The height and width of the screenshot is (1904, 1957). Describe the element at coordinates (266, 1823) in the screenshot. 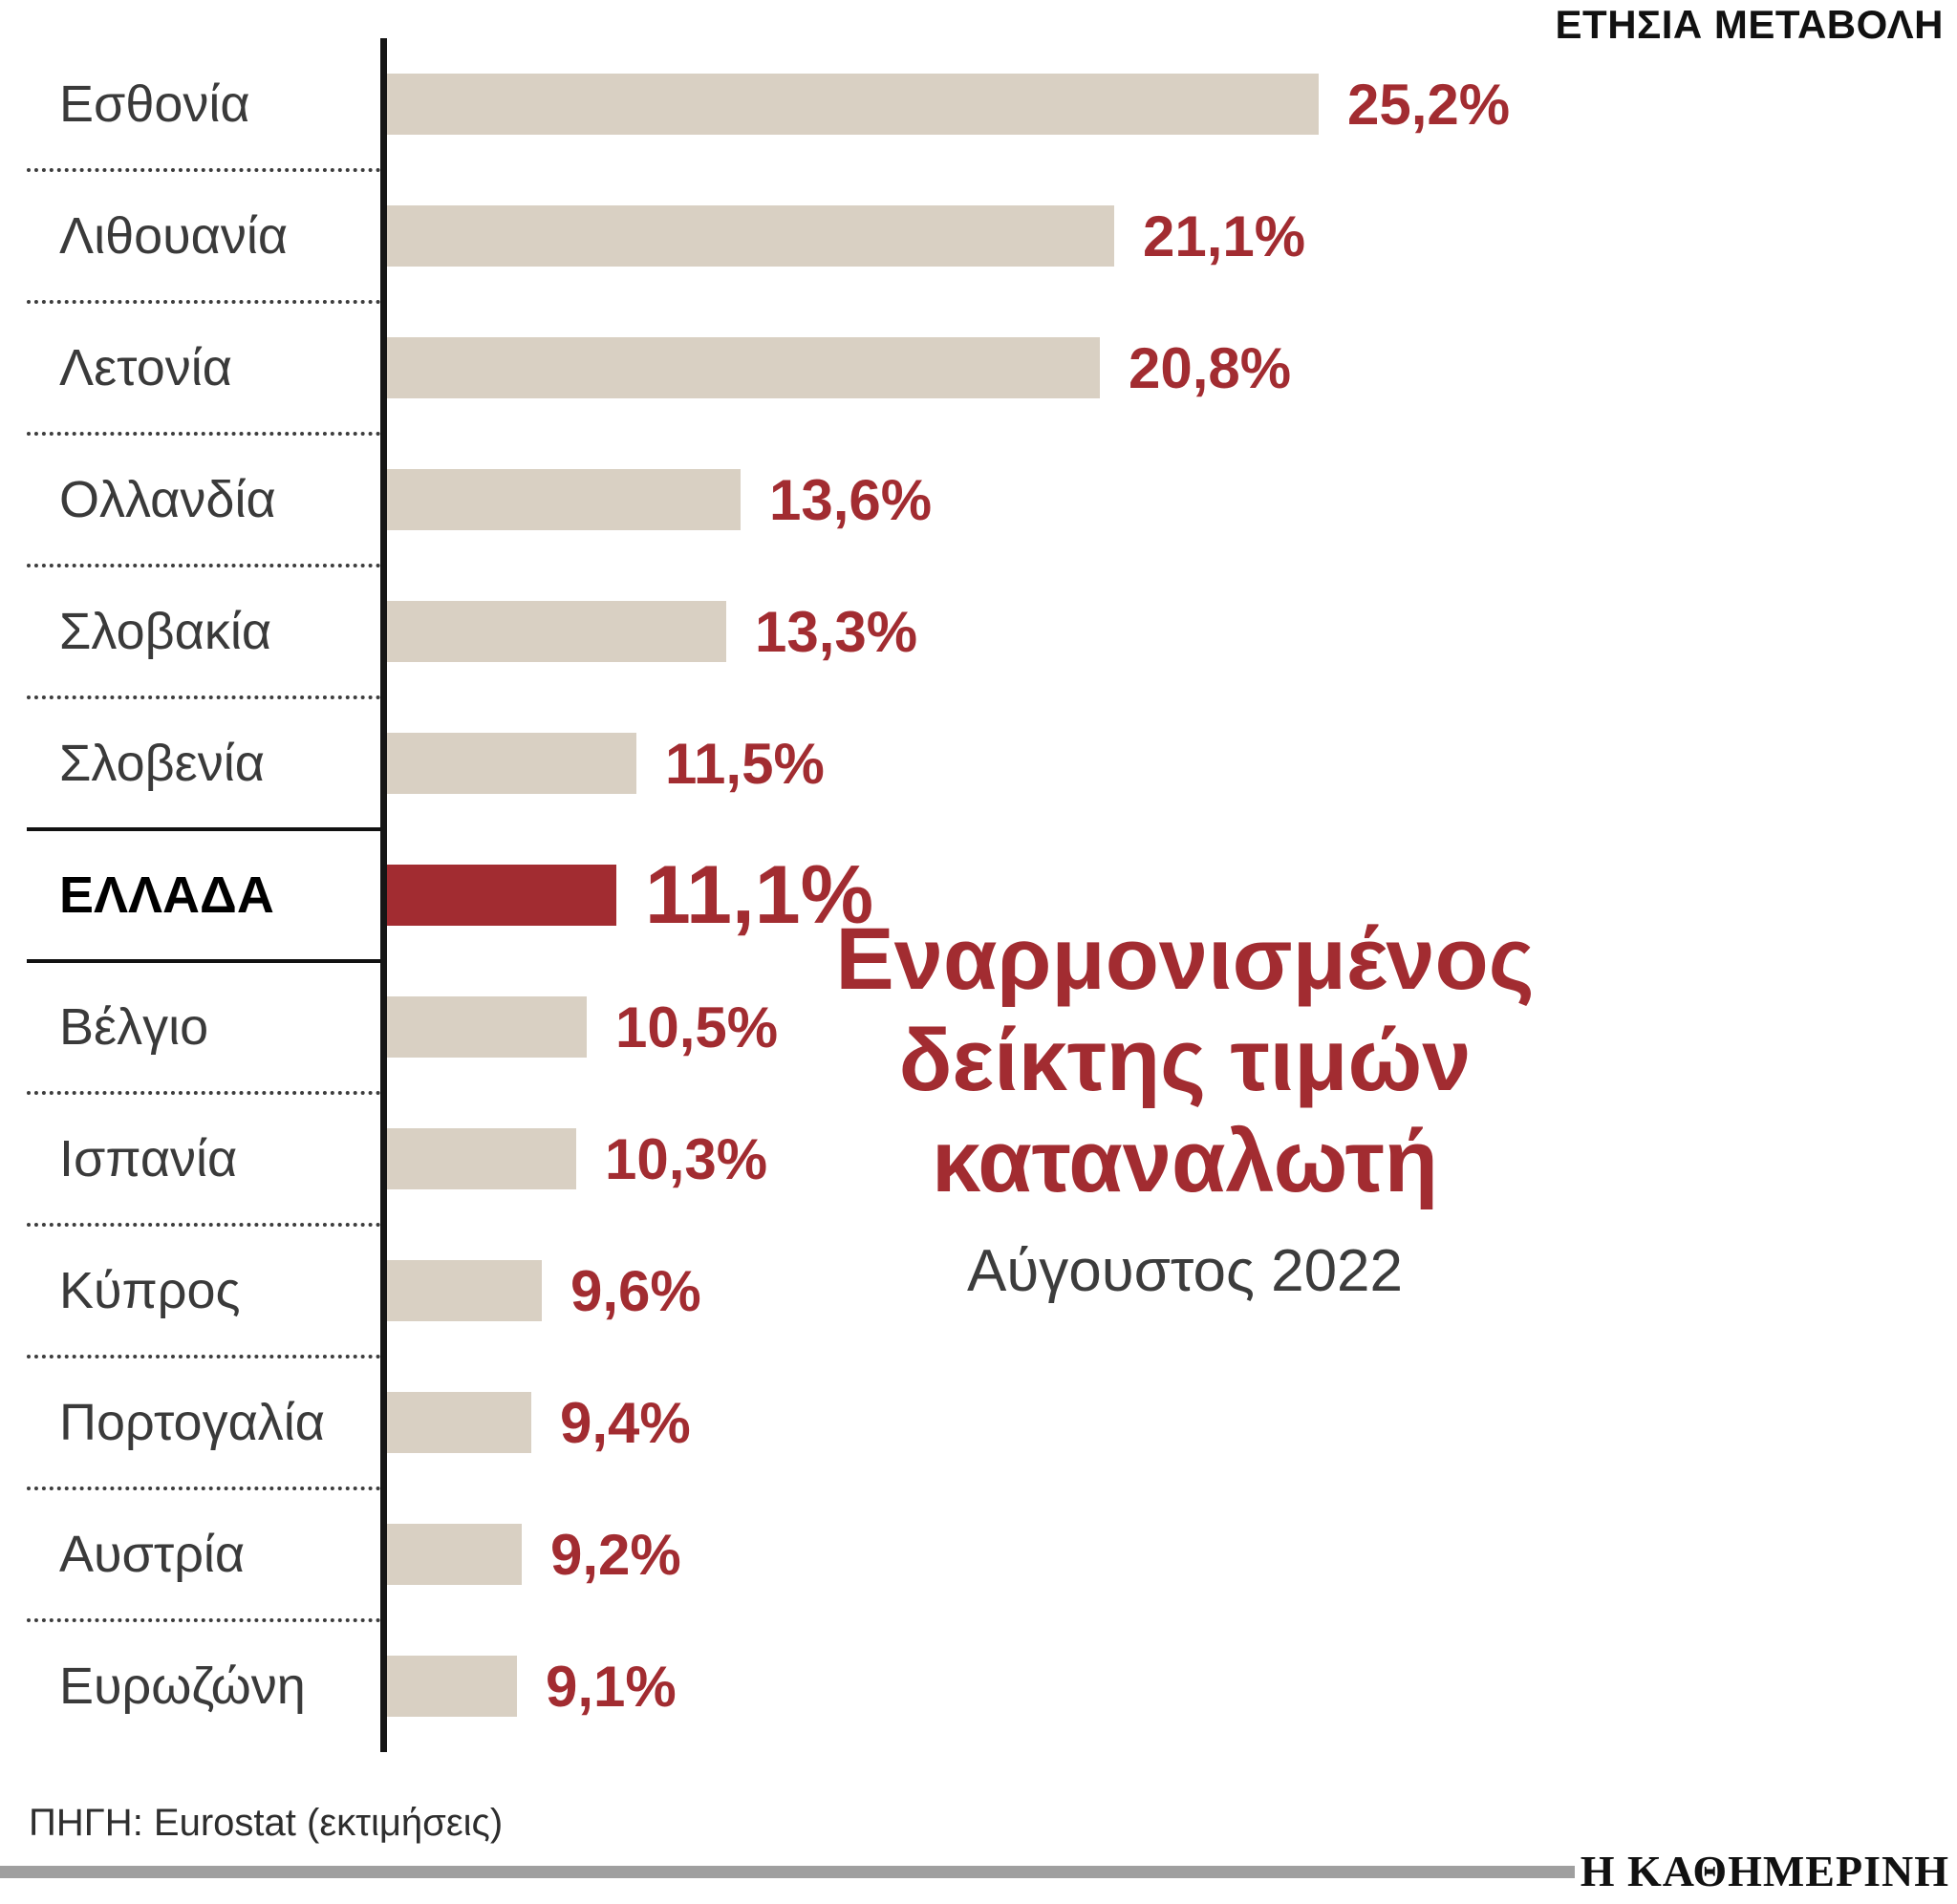

I see `source-note: ΠΗΓΗ: Eurostat (εκτιμήσεις)` at that location.